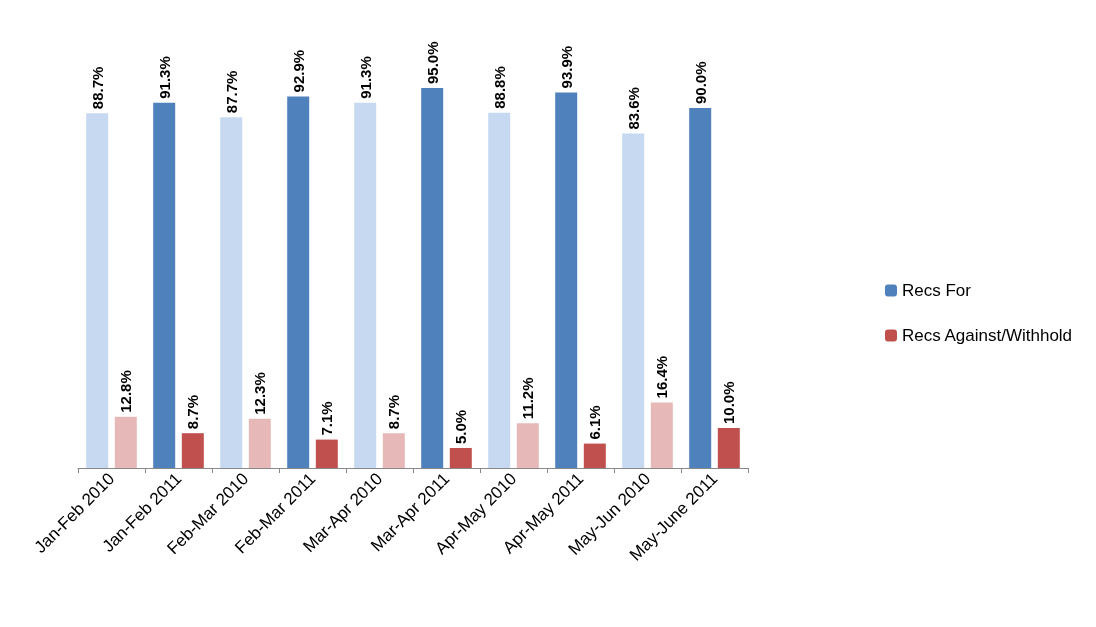 This screenshot has width=1096, height=627. What do you see at coordinates (662, 377) in the screenshot?
I see `data-label: 16.4%` at bounding box center [662, 377].